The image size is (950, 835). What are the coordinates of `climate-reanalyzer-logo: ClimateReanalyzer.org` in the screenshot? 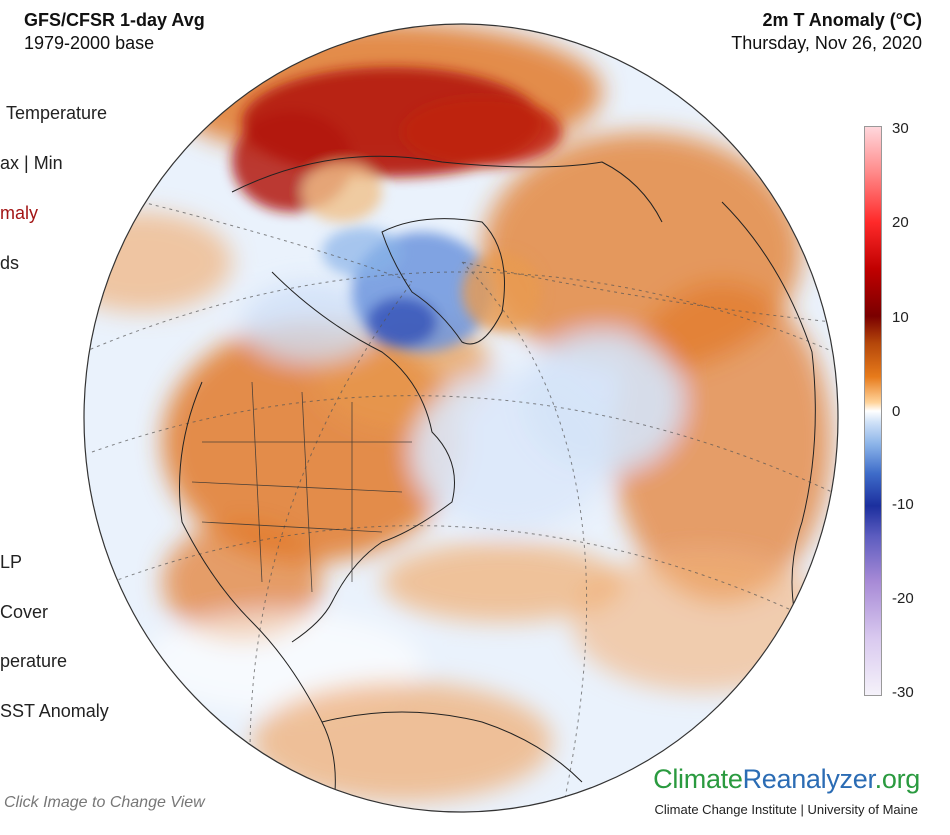 It's located at (786, 779).